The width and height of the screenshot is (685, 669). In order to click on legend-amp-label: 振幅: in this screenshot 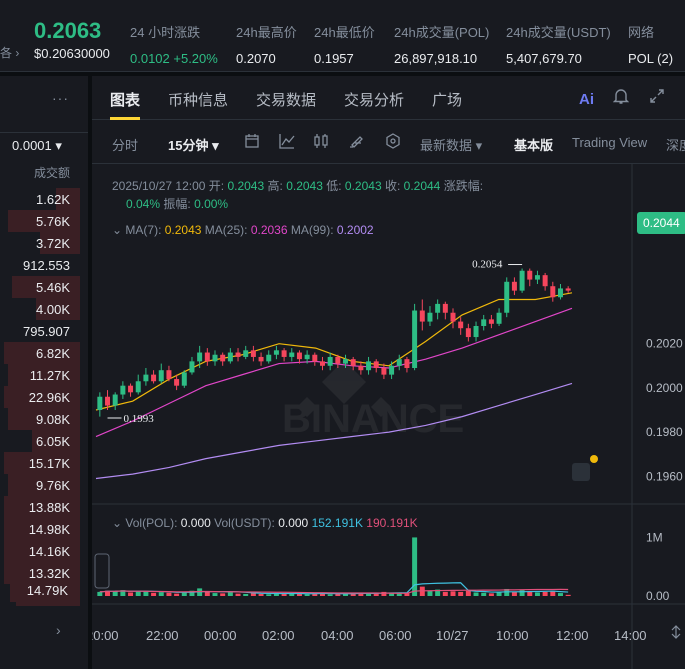, I will do `click(177, 204)`.